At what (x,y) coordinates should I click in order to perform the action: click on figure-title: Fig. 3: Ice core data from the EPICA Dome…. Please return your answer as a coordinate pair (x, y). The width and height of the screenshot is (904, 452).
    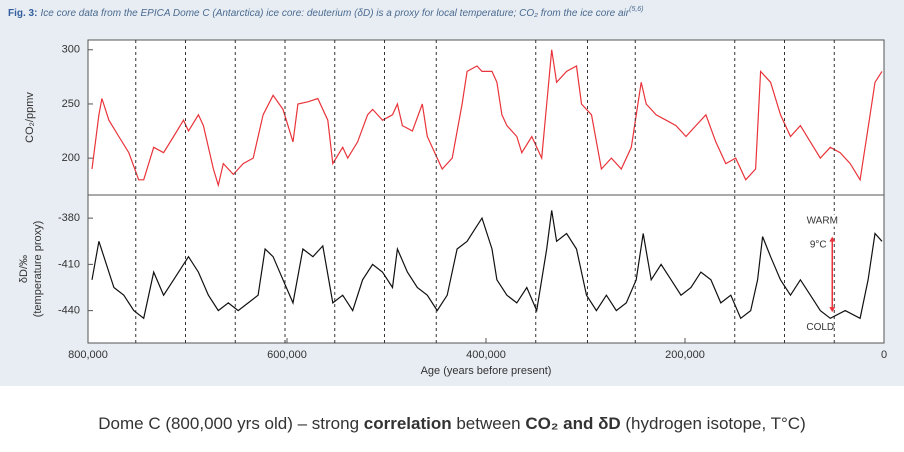
    Looking at the image, I should click on (326, 12).